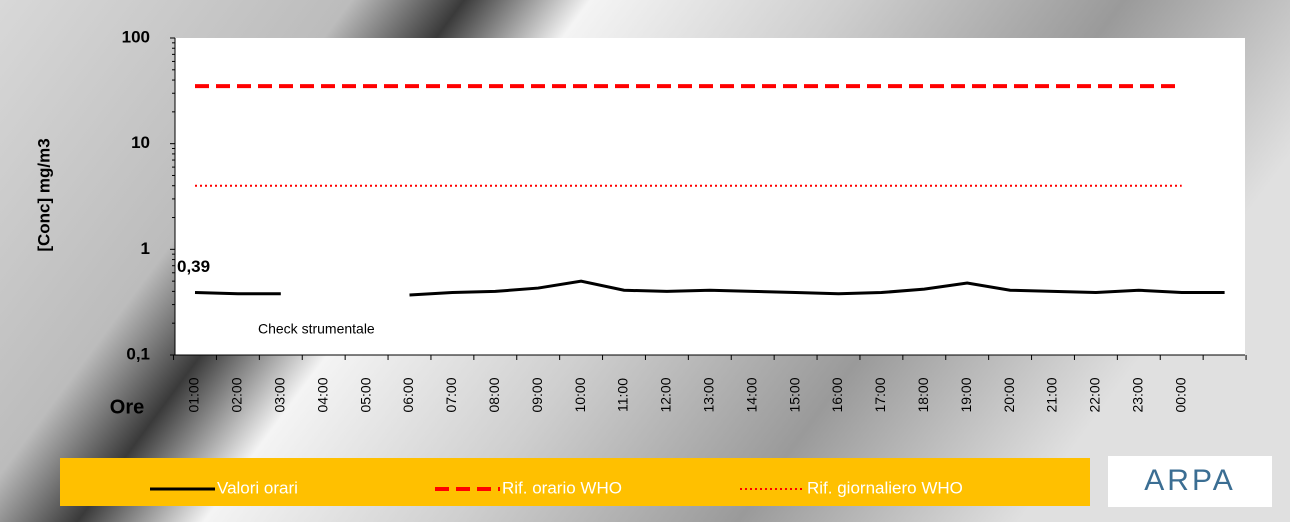  I want to click on legend-label: Rif. orario WHO, so click(562, 487).